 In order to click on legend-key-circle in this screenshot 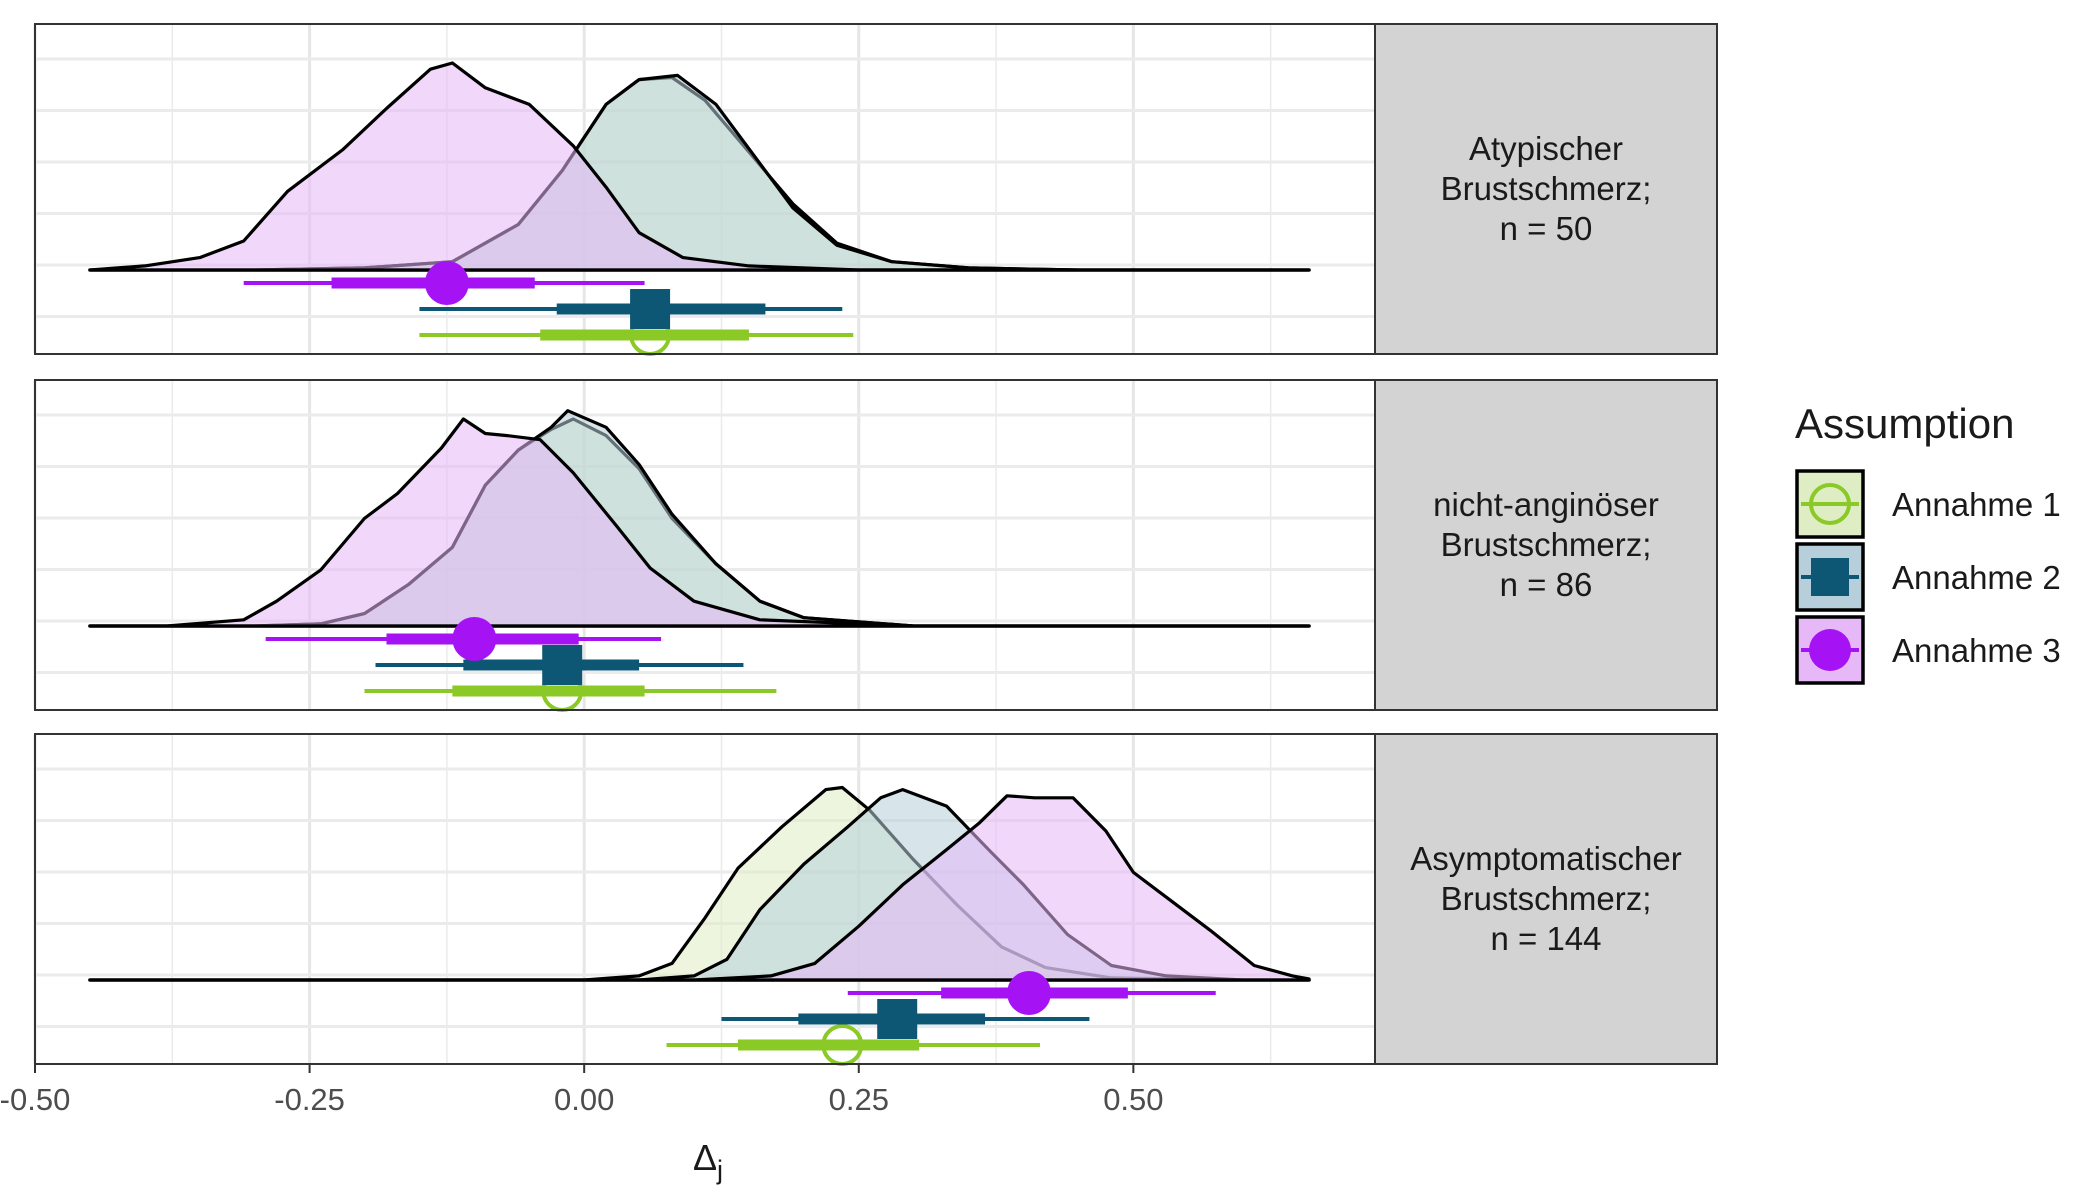, I will do `click(1830, 650)`.